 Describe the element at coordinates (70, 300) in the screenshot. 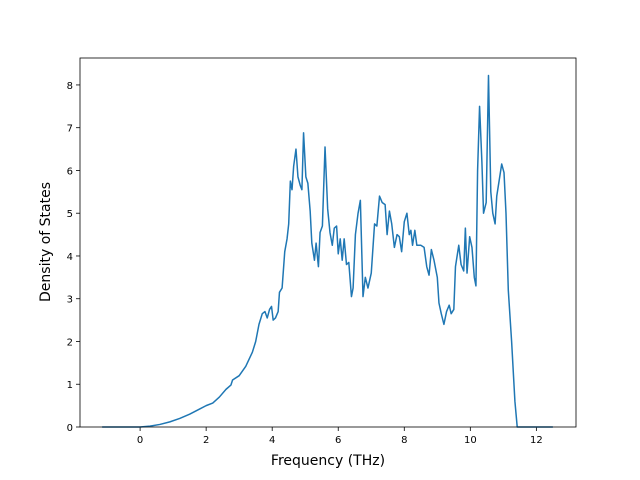

I see `y-tick-label: 3` at that location.